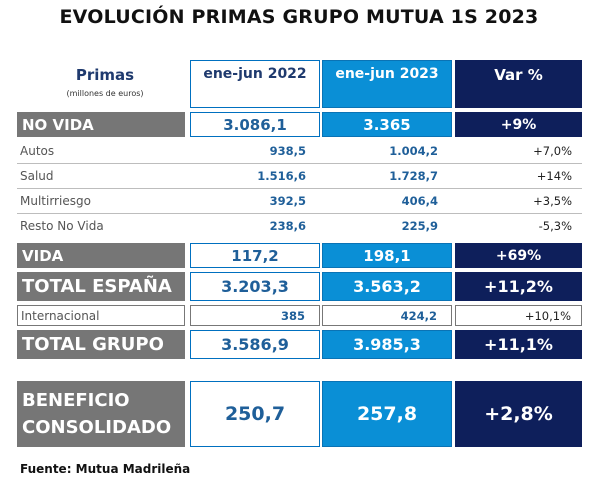 Image resolution: width=598 pixels, height=500 pixels. I want to click on vida-2023: 198,1, so click(387, 255).